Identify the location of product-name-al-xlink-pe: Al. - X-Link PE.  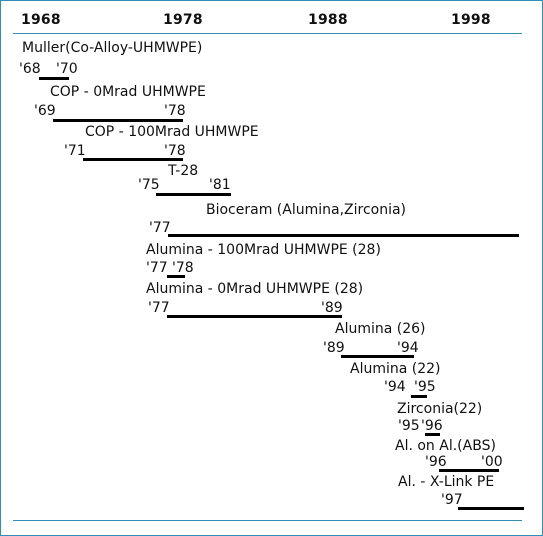
(446, 482).